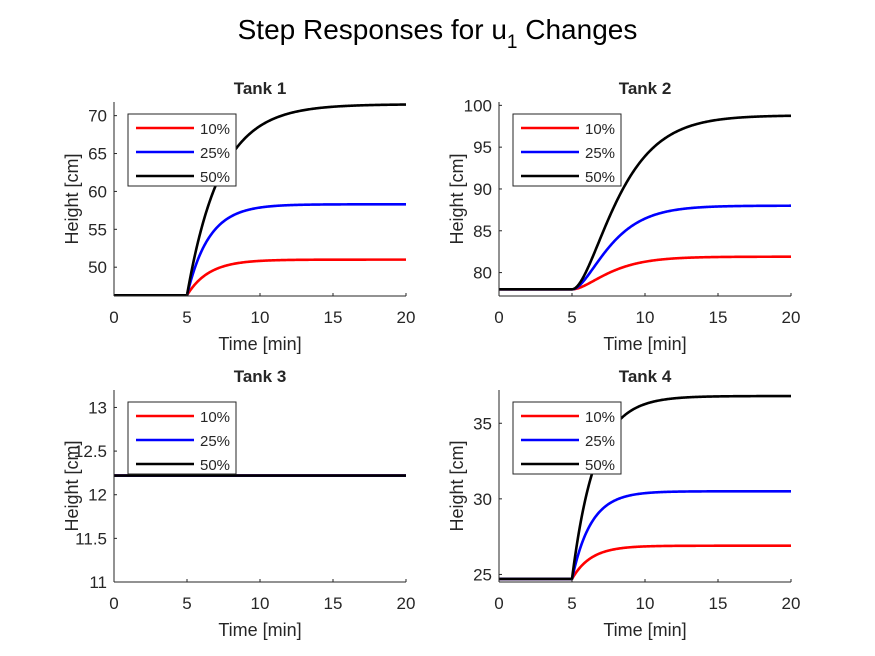  What do you see at coordinates (372, 29) in the screenshot?
I see `figure-title-main: Step Responses for u` at bounding box center [372, 29].